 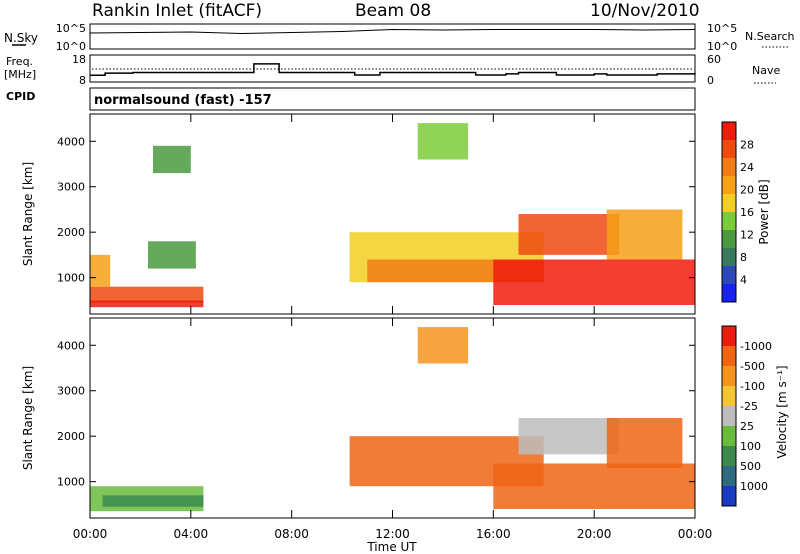 What do you see at coordinates (782, 411) in the screenshot?
I see `velocity-colorbar-label: Velocity [m s⁻¹]` at bounding box center [782, 411].